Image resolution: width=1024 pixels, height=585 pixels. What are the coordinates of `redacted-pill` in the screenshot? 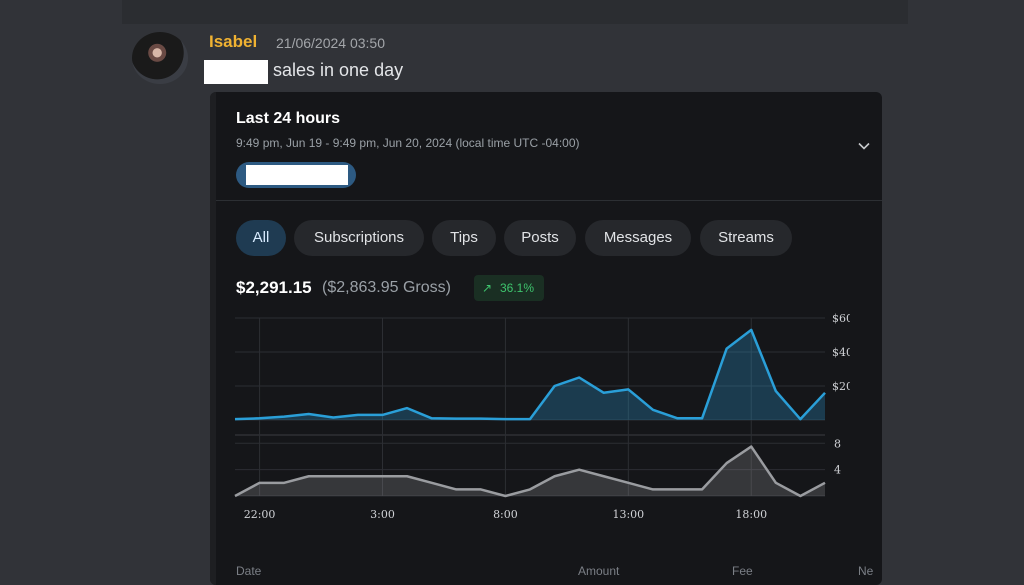 It's located at (296, 175).